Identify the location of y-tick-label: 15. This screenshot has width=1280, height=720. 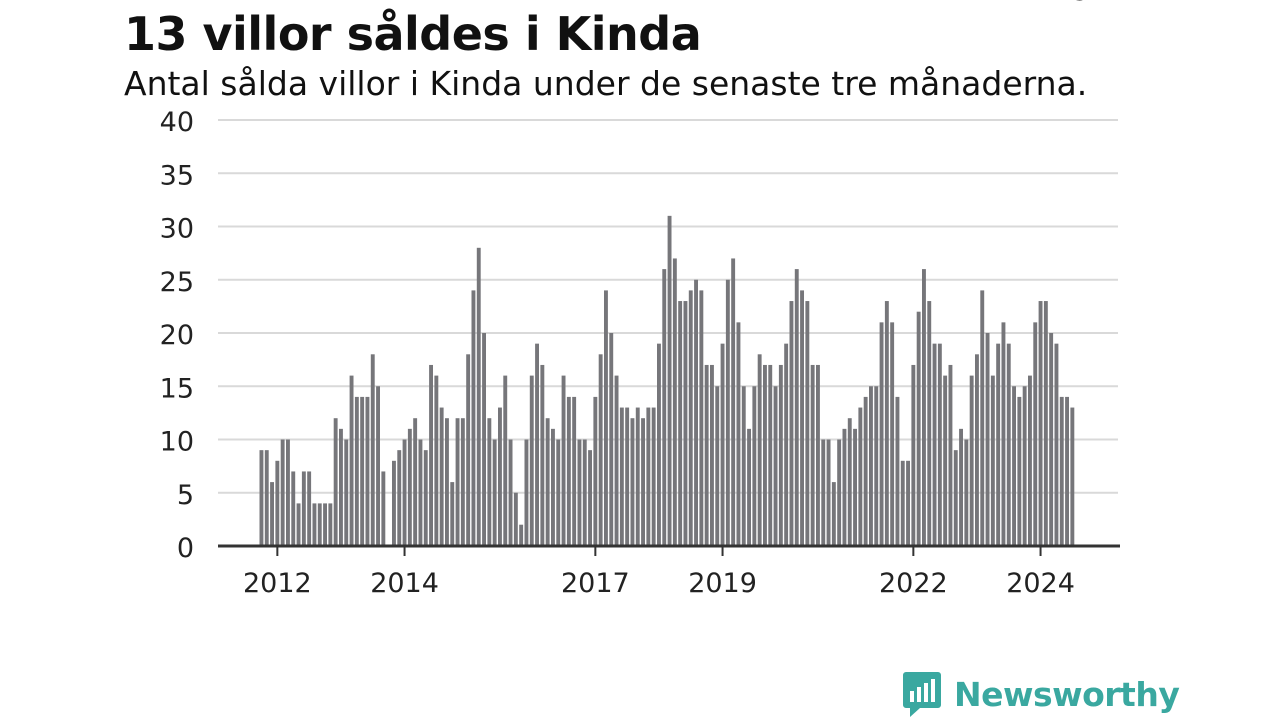
(177, 388).